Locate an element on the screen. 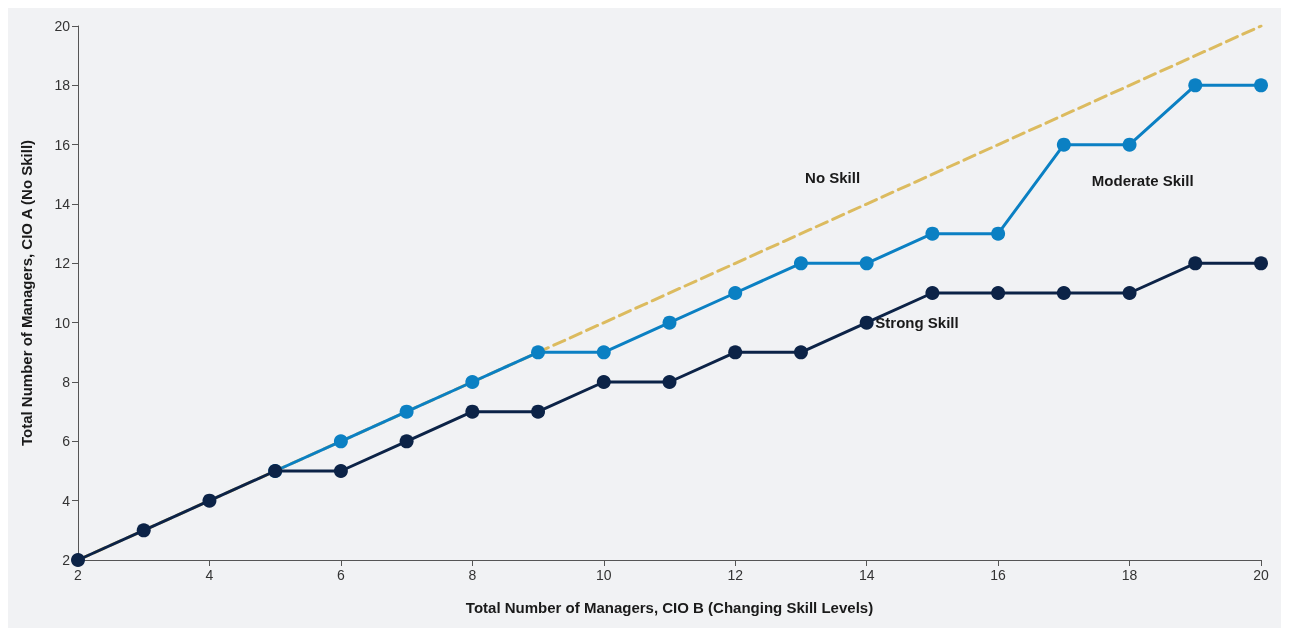 The height and width of the screenshot is (636, 1289). series-label: Moderate Skill is located at coordinates (1142, 180).